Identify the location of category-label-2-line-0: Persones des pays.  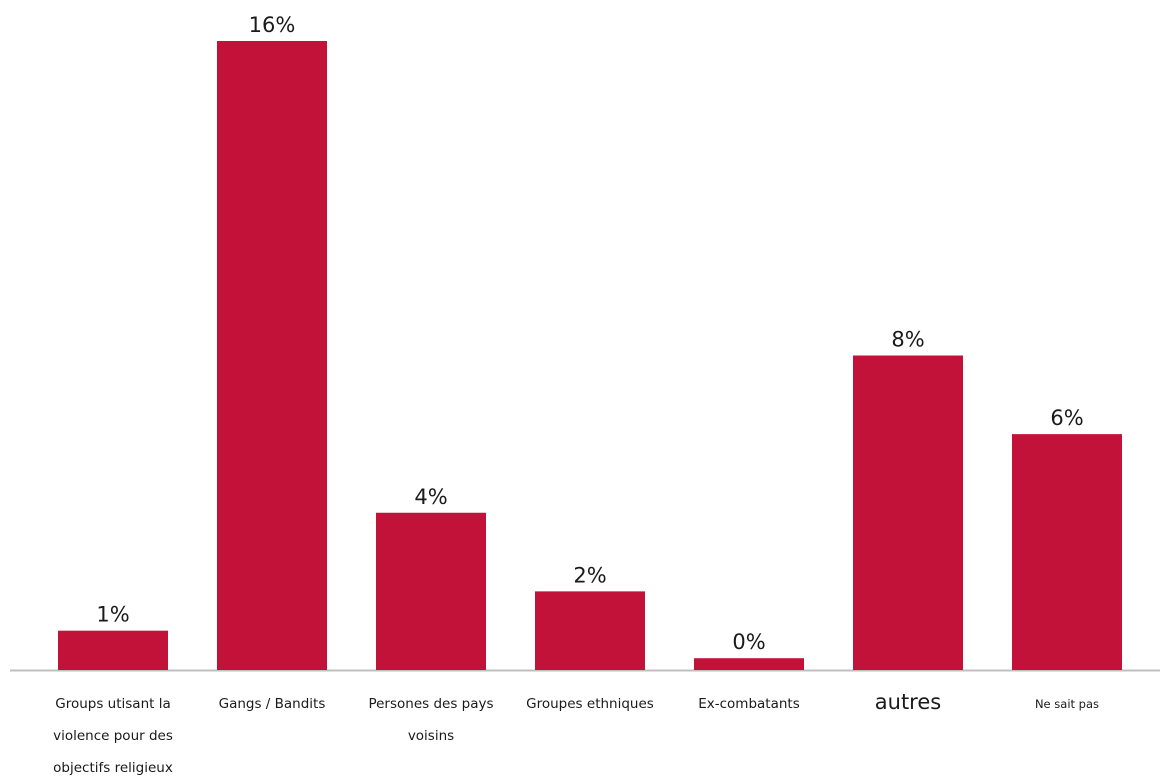
(430, 704).